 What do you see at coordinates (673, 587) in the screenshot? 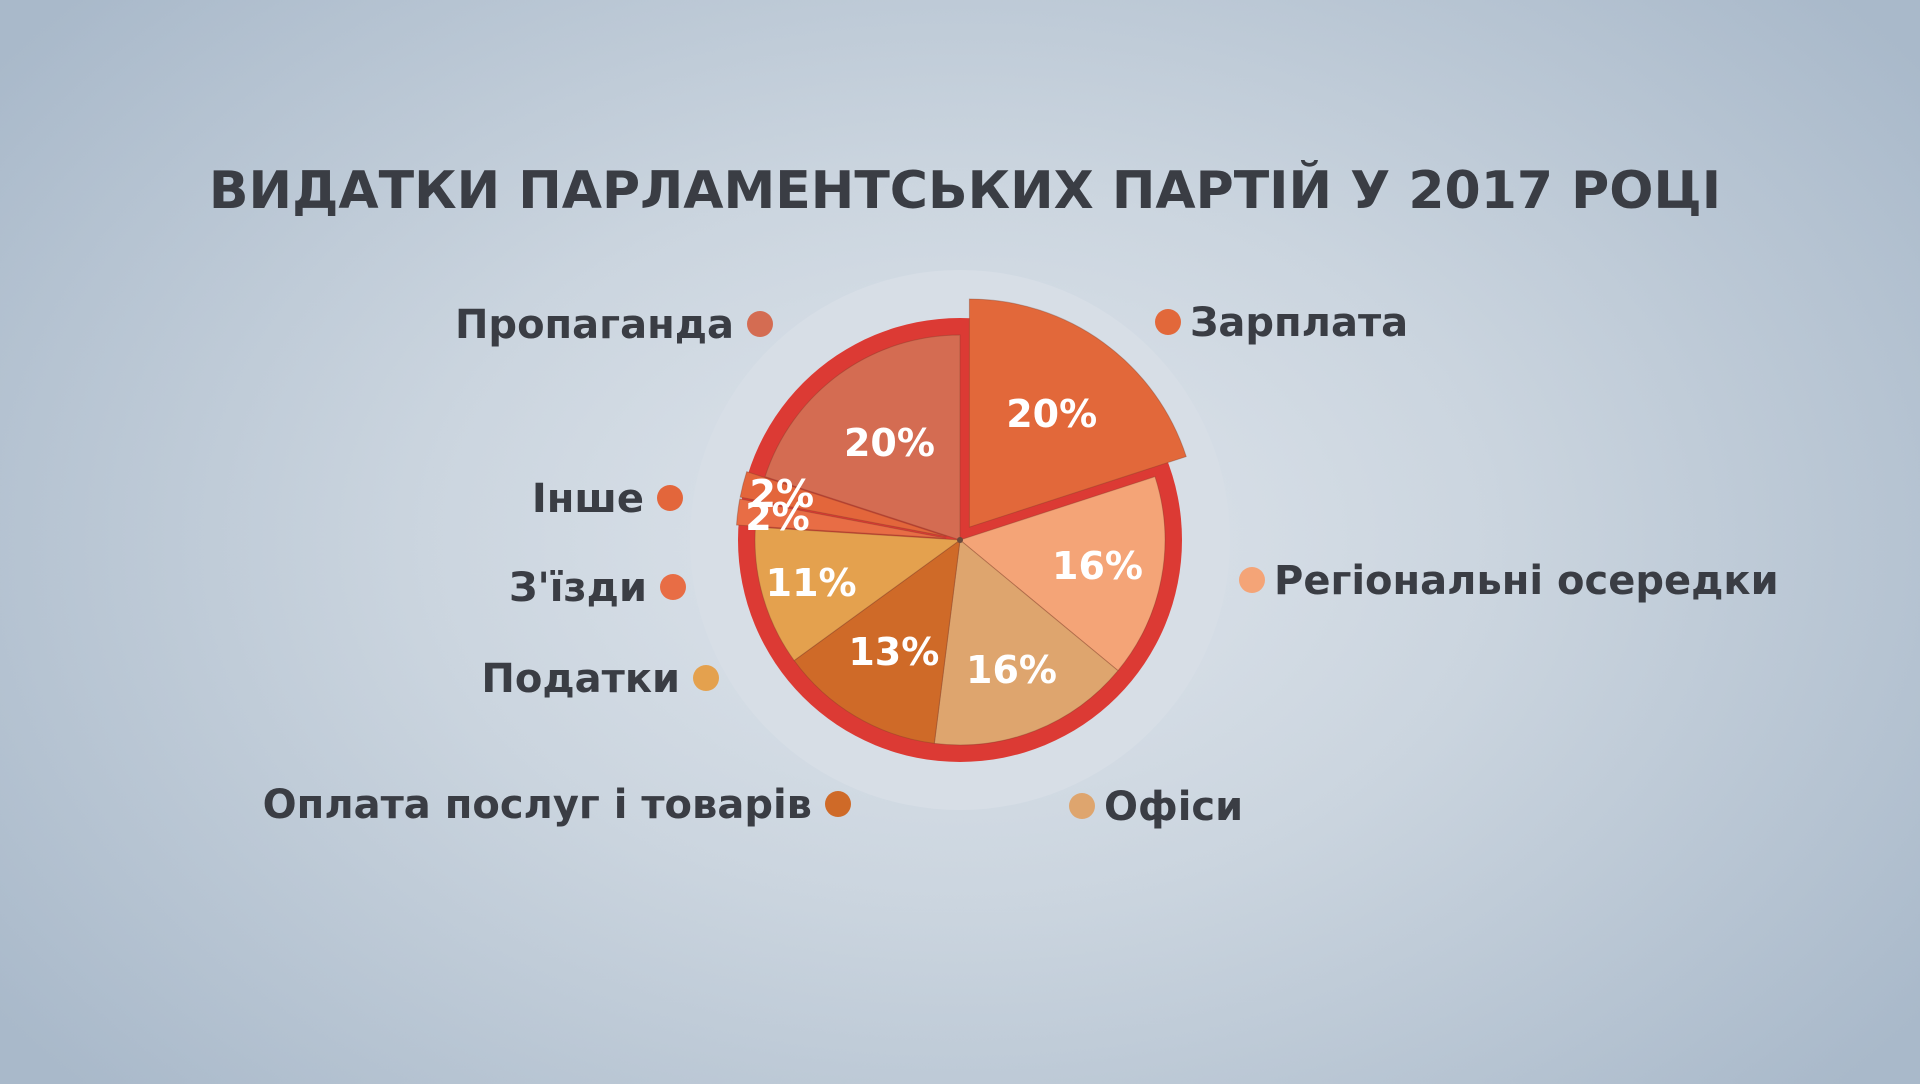
I see `legend-dot-congresses` at bounding box center [673, 587].